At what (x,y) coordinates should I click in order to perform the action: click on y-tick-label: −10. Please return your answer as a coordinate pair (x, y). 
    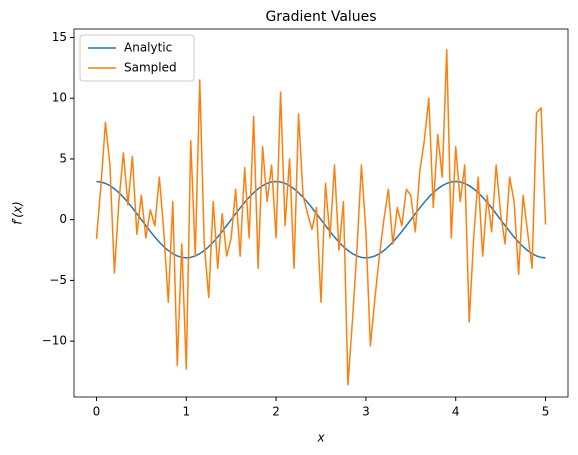
    Looking at the image, I should click on (54, 341).